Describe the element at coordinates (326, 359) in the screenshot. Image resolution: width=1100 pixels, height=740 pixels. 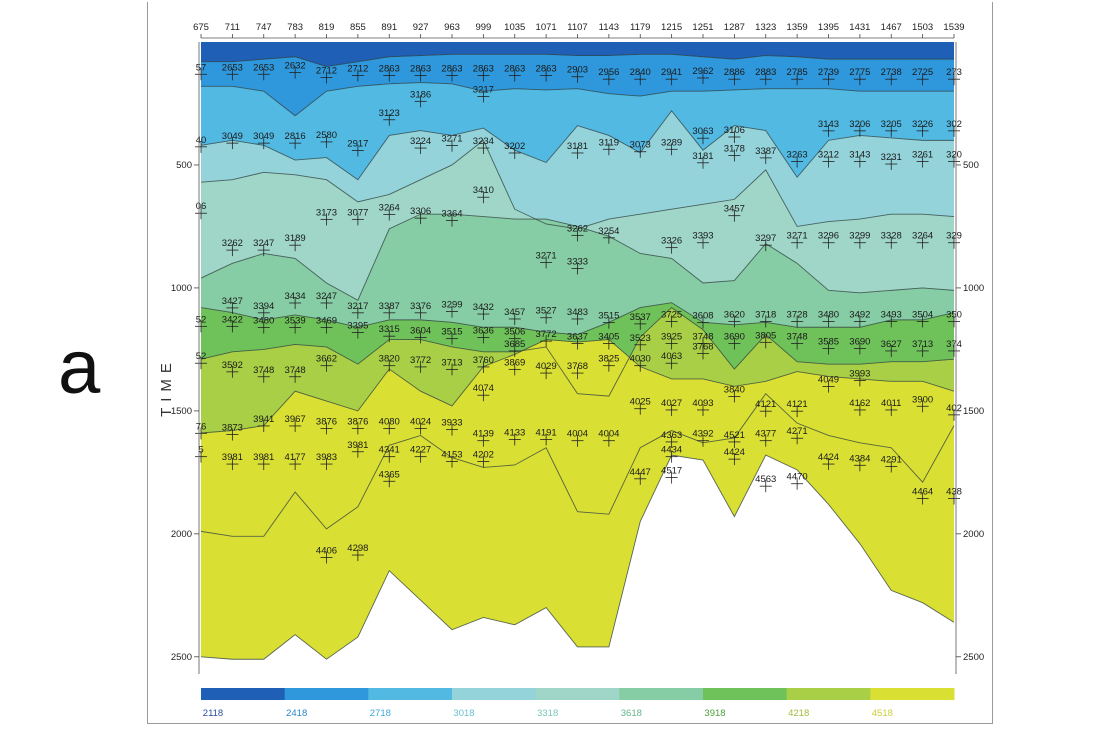
I see `value-label: 3662` at that location.